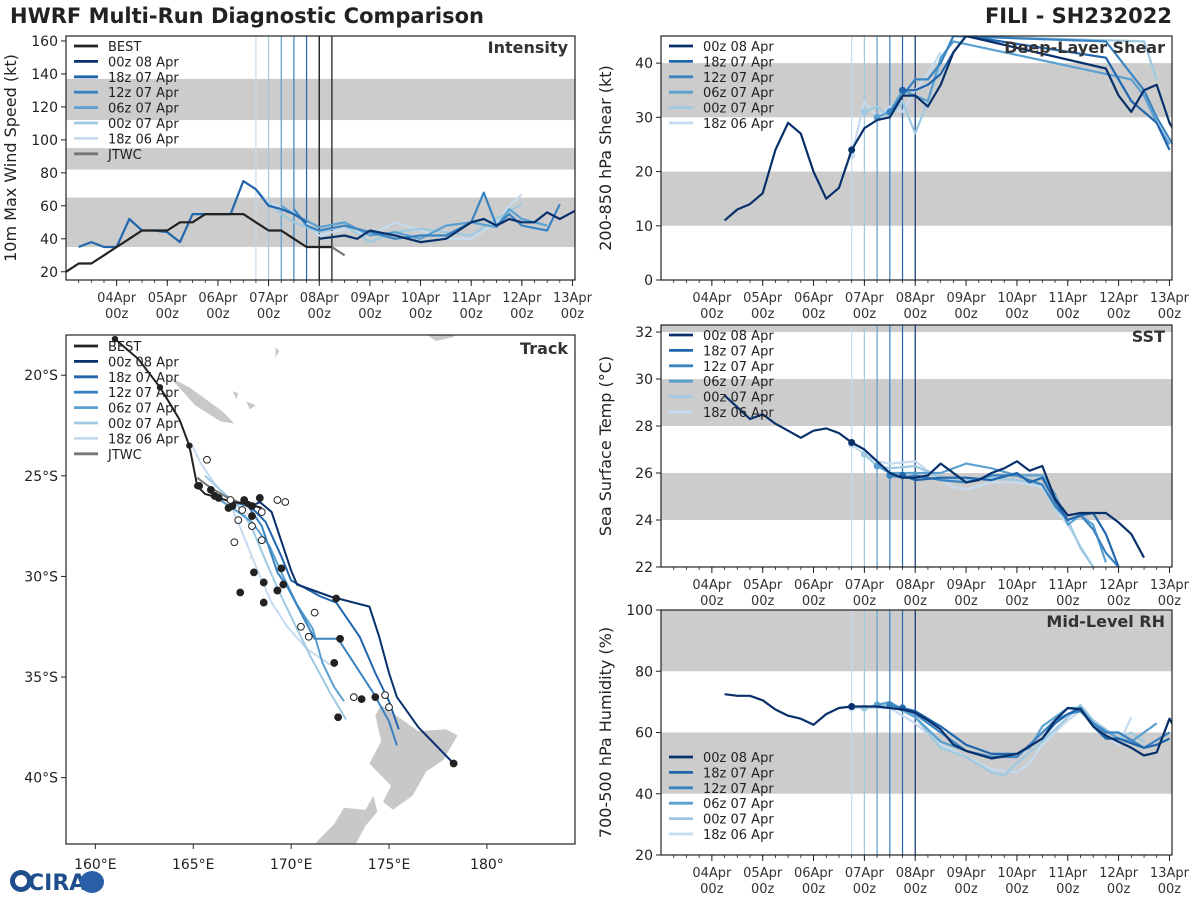 This screenshot has width=1200, height=900. Describe the element at coordinates (916, 873) in the screenshot. I see `rh-xtick-label-date: 08Apr` at that location.